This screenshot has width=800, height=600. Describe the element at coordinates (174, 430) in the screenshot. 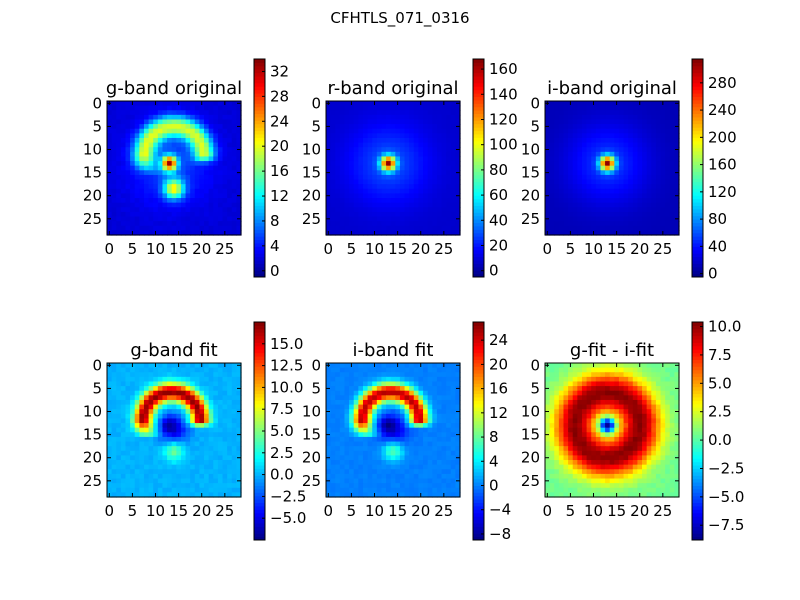

I see `axes-frame` at that location.